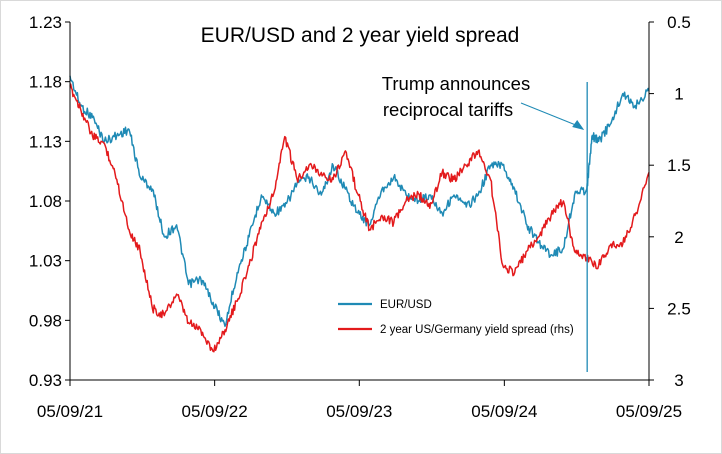 This screenshot has height=454, width=722. I want to click on left-tick-label: 1.18, so click(45, 82).